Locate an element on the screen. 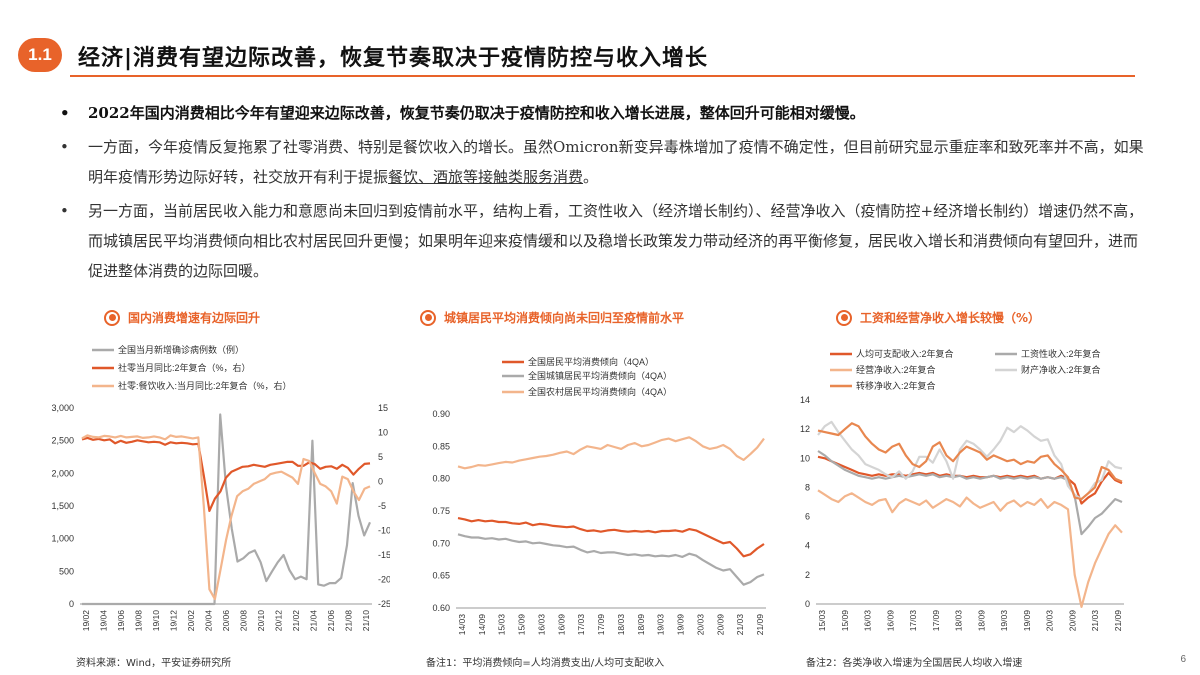 The image size is (1200, 675). x-tick-label: 18/09 is located at coordinates (641, 625).